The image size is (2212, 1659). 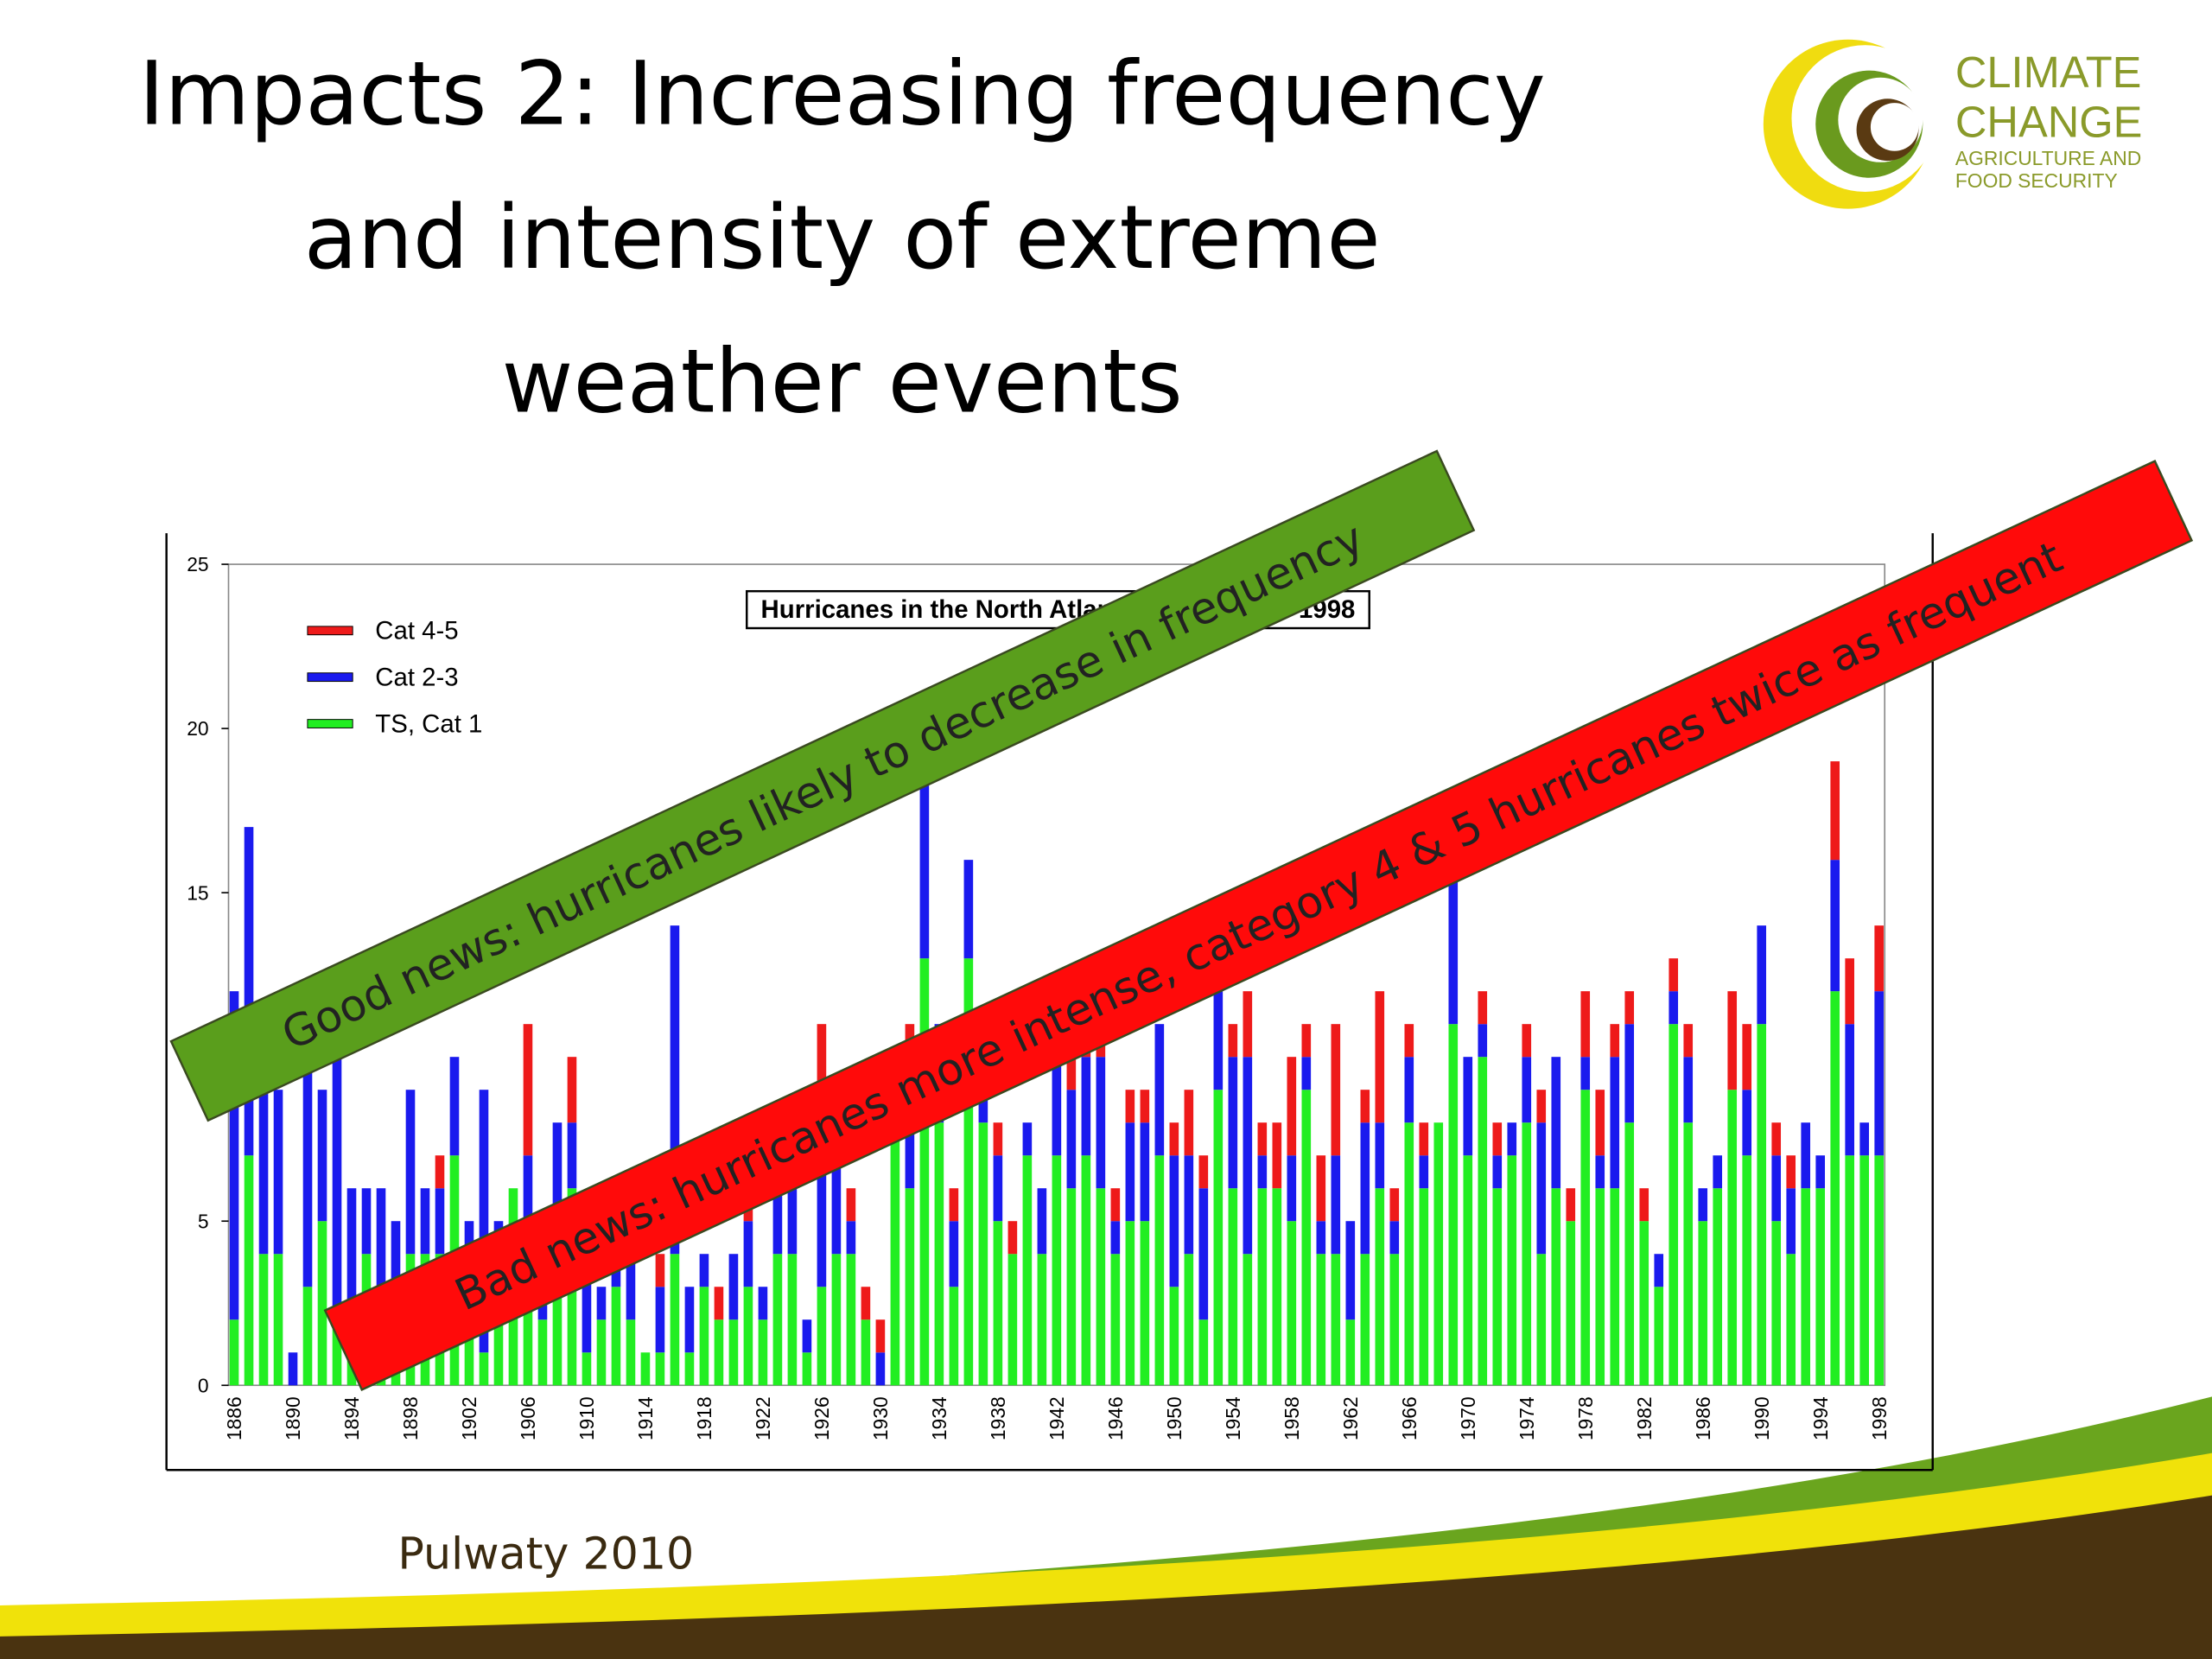 I want to click on x-tick-label: 1910, so click(x=586, y=1418).